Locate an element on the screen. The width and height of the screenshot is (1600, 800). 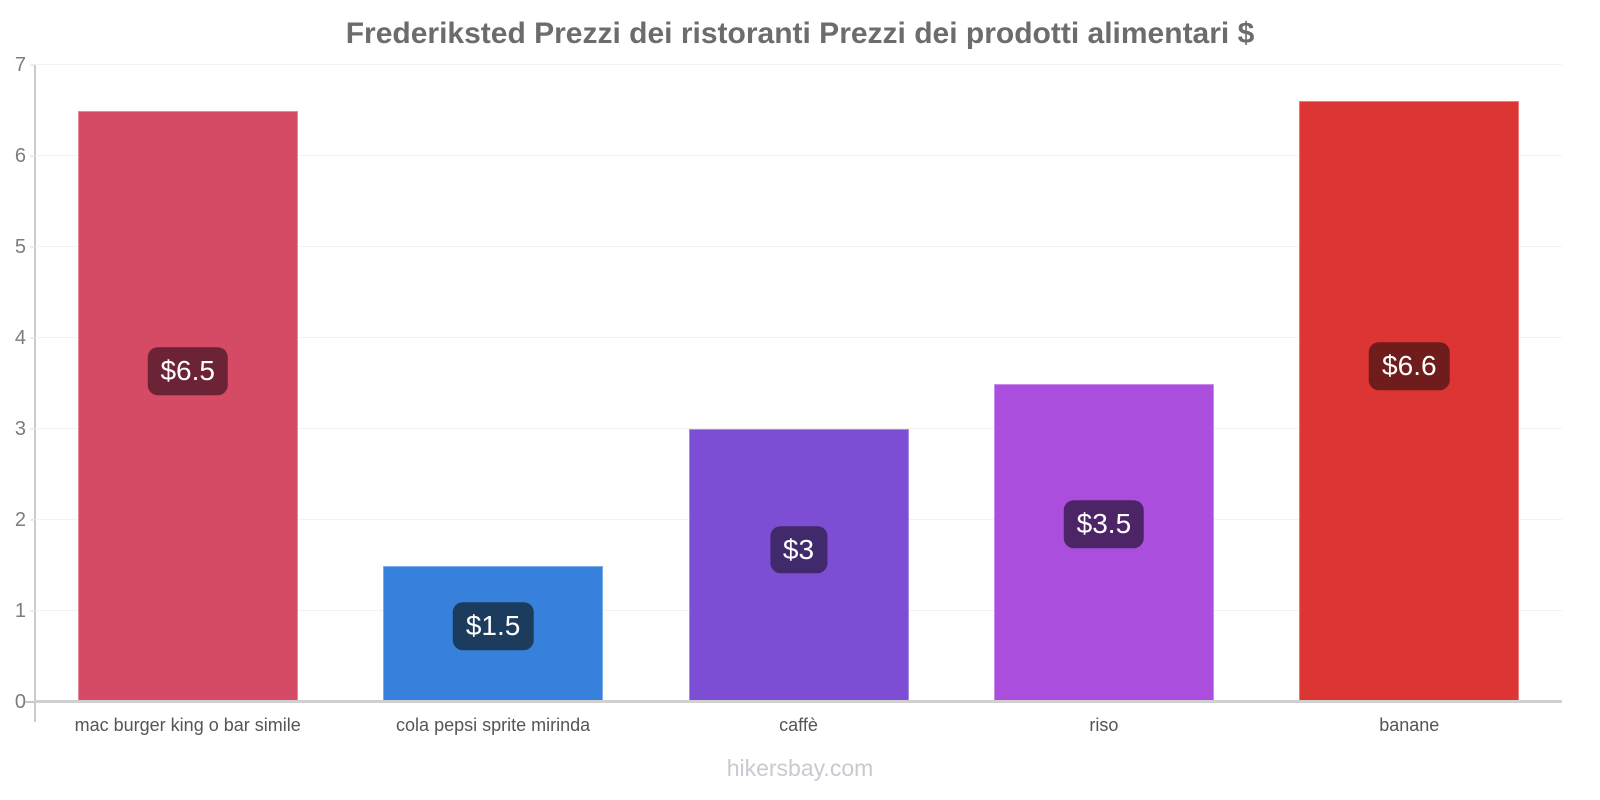
bar: $3 is located at coordinates (798, 565).